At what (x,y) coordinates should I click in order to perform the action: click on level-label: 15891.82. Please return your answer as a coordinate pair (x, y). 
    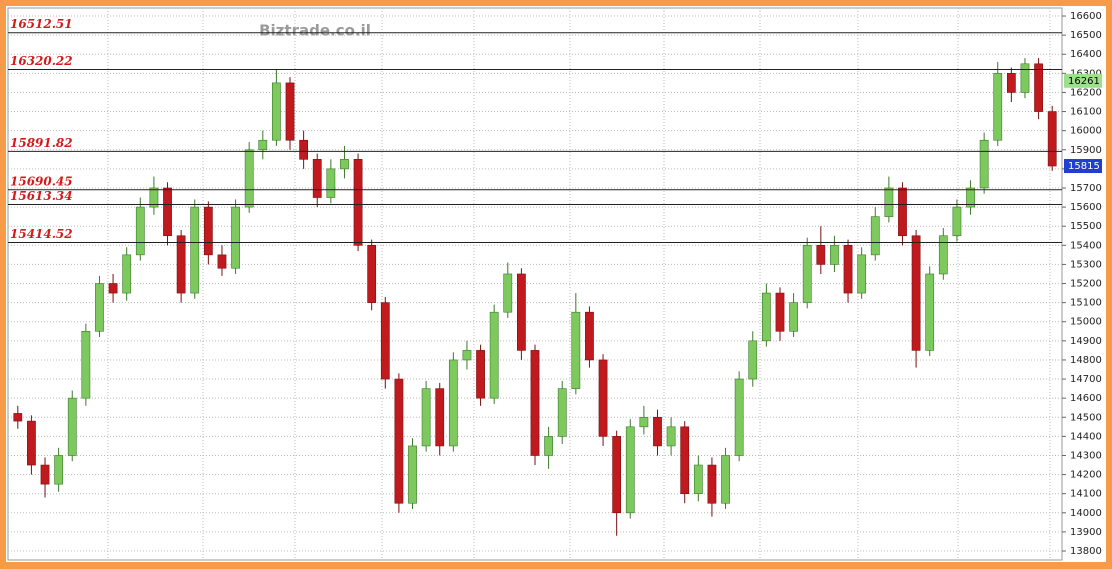
    Looking at the image, I should click on (41, 143).